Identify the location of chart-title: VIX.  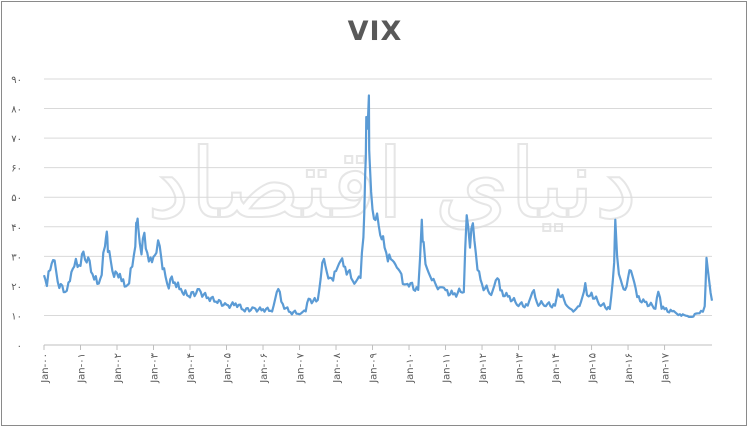
(375, 31).